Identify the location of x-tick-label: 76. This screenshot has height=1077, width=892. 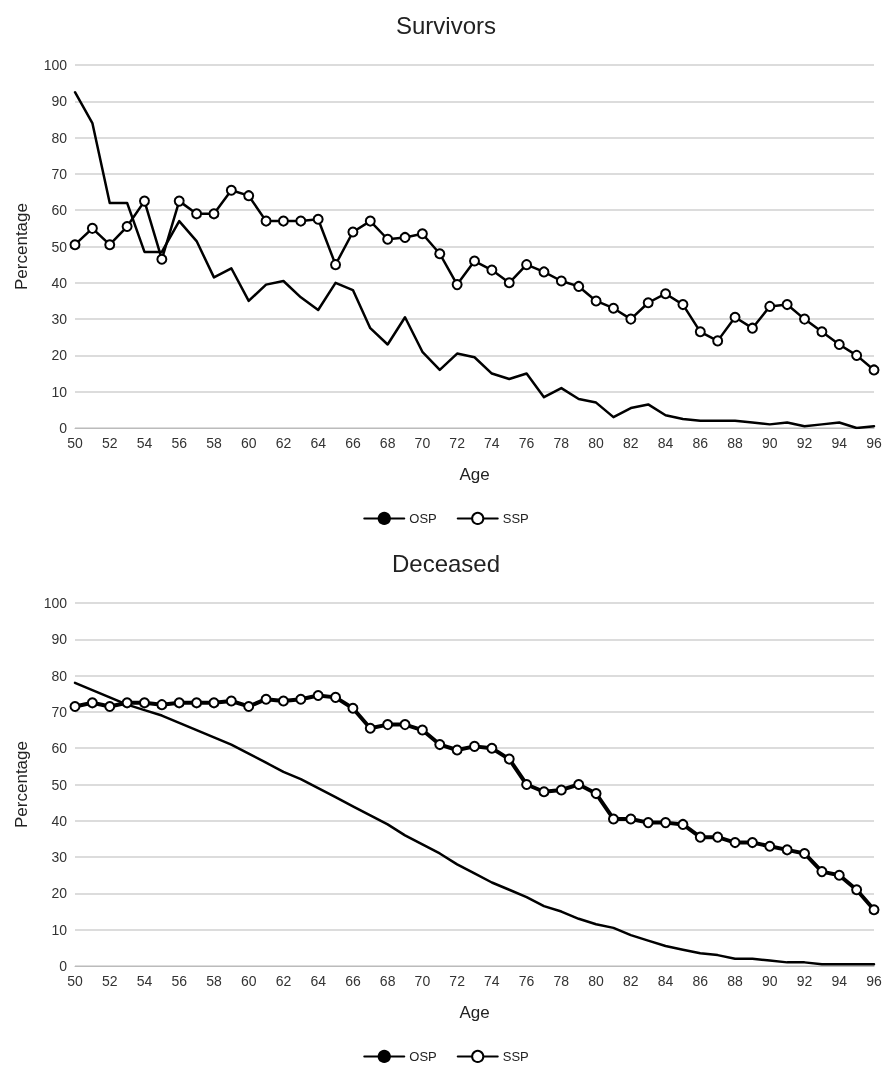
(526, 981).